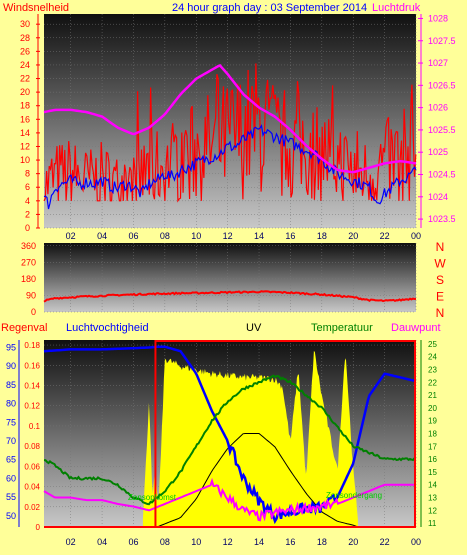 Image resolution: width=467 pixels, height=555 pixels. Describe the element at coordinates (32, 466) in the screenshot. I see `rain-y-tick-label: 0.06` at that location.